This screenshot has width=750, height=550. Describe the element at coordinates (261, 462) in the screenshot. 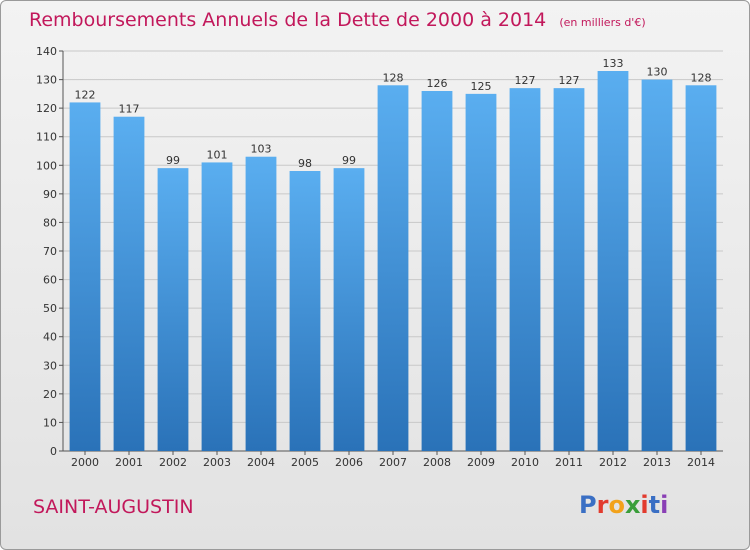

I see `x-tick-label: 2004` at that location.